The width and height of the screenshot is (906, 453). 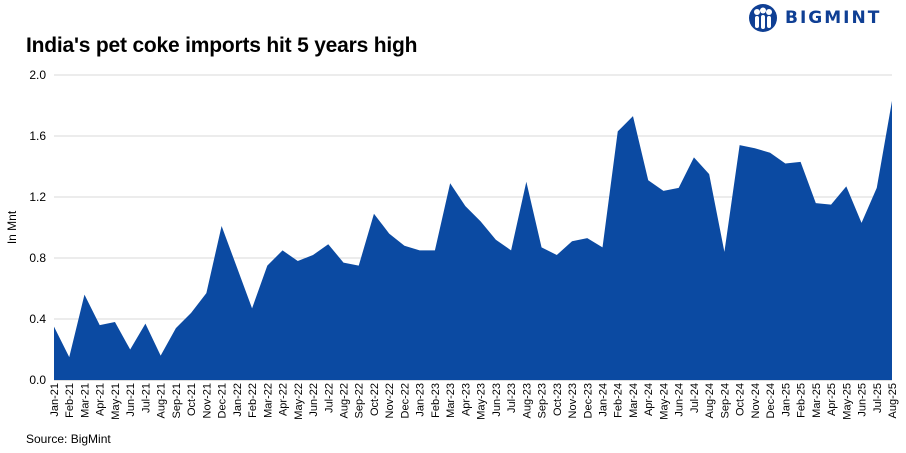 What do you see at coordinates (37, 75) in the screenshot?
I see `y-tick-label: 2.0` at bounding box center [37, 75].